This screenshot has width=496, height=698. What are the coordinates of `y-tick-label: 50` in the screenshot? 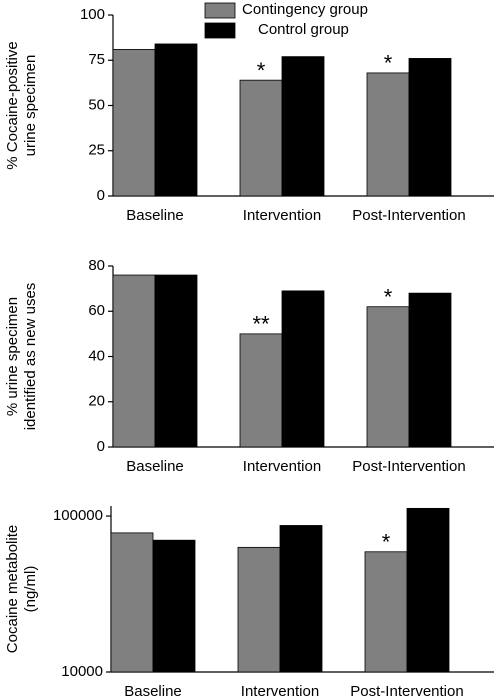 It's located at (96, 104).